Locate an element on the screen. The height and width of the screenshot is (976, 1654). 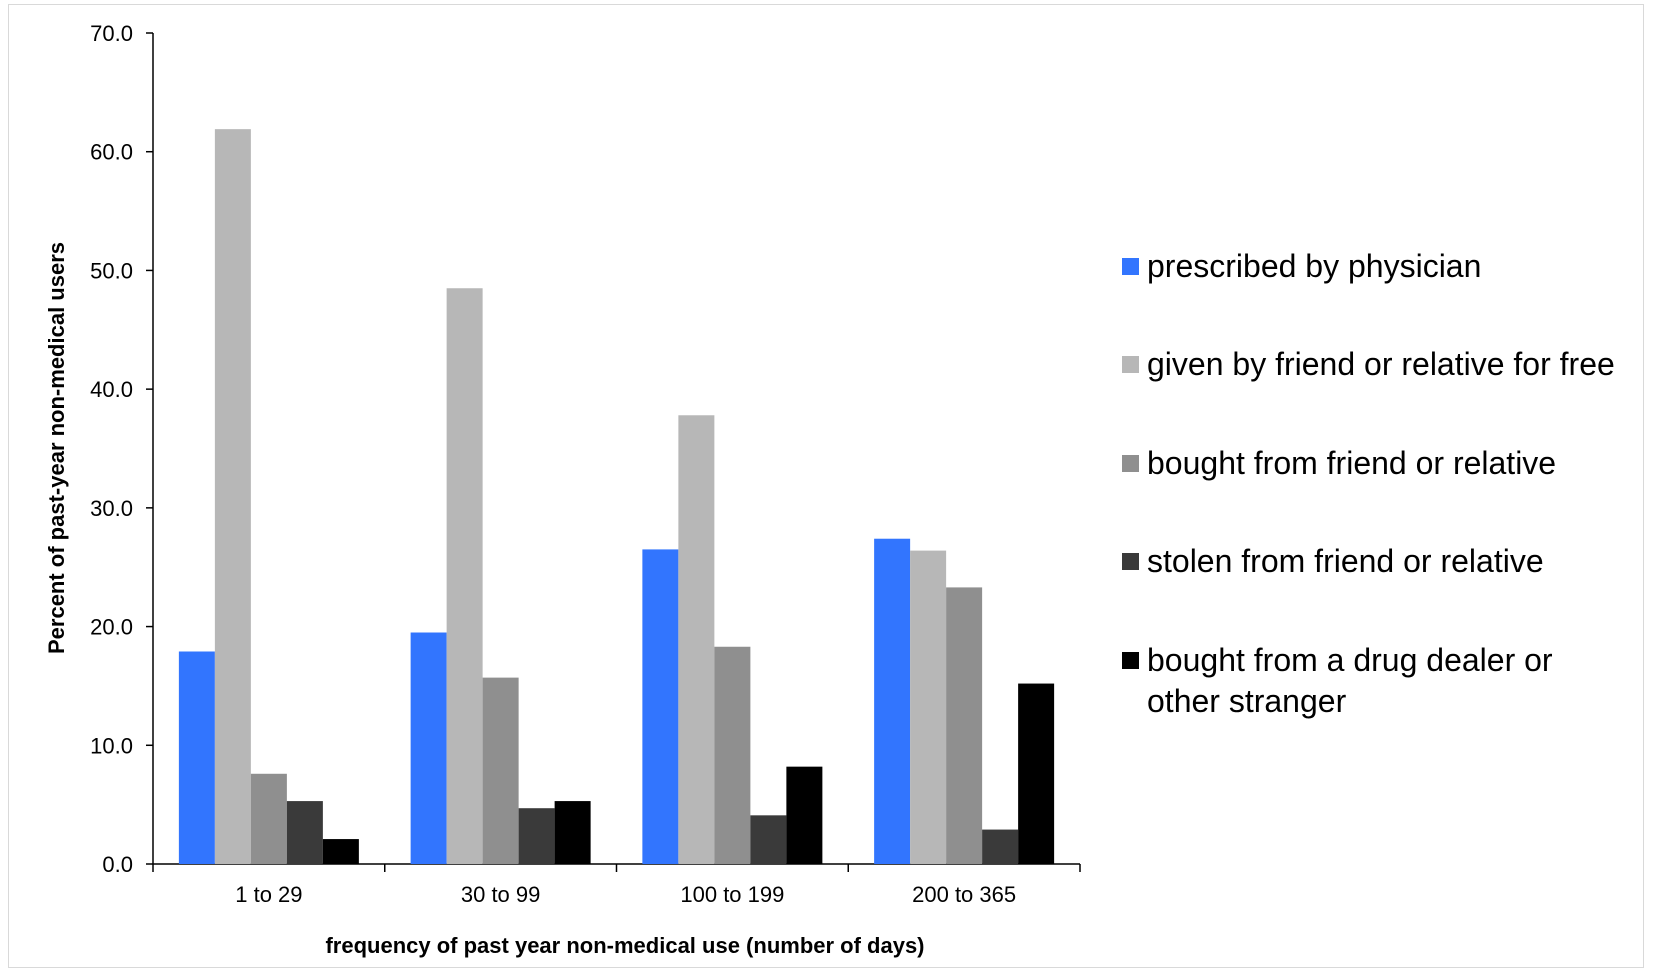
legend-item: given by friend or relative for free is located at coordinates (1369, 364).